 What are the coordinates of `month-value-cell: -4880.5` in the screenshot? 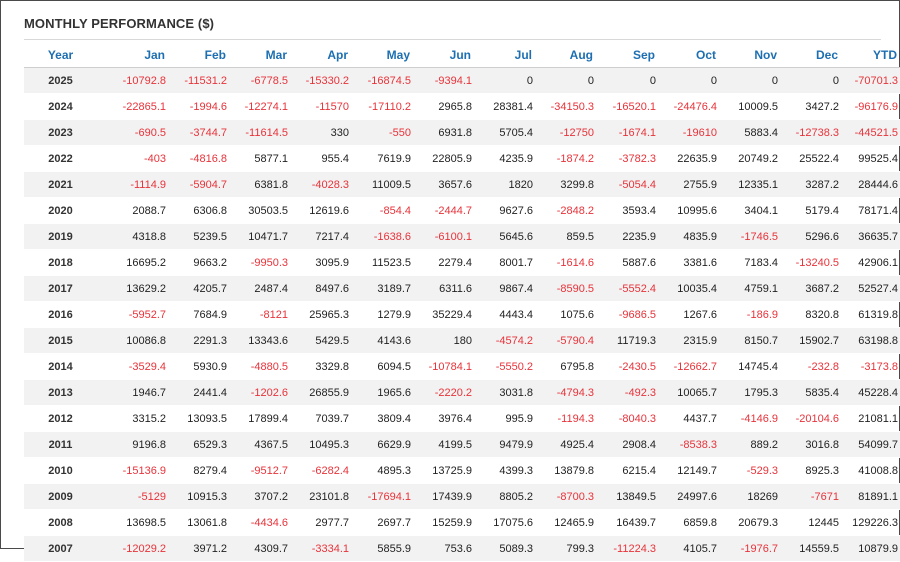 It's located at (260, 366).